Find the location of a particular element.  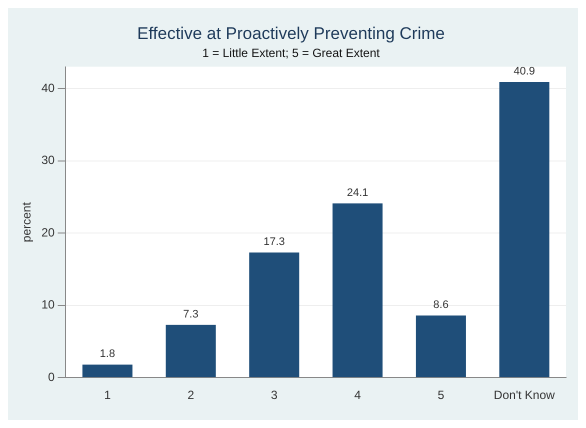

y-axis-title: percent is located at coordinates (27, 222).